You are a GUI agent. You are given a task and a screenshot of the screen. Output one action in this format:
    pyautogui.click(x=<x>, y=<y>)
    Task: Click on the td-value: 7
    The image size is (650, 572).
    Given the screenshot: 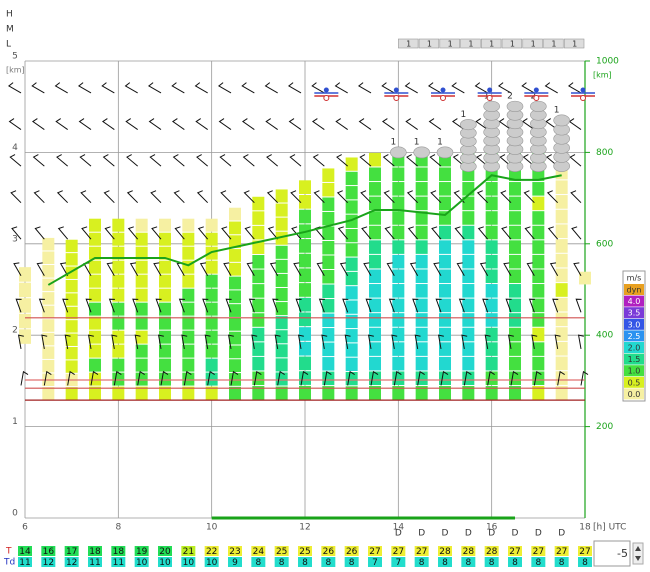 What is the action you would take?
    pyautogui.click(x=398, y=563)
    